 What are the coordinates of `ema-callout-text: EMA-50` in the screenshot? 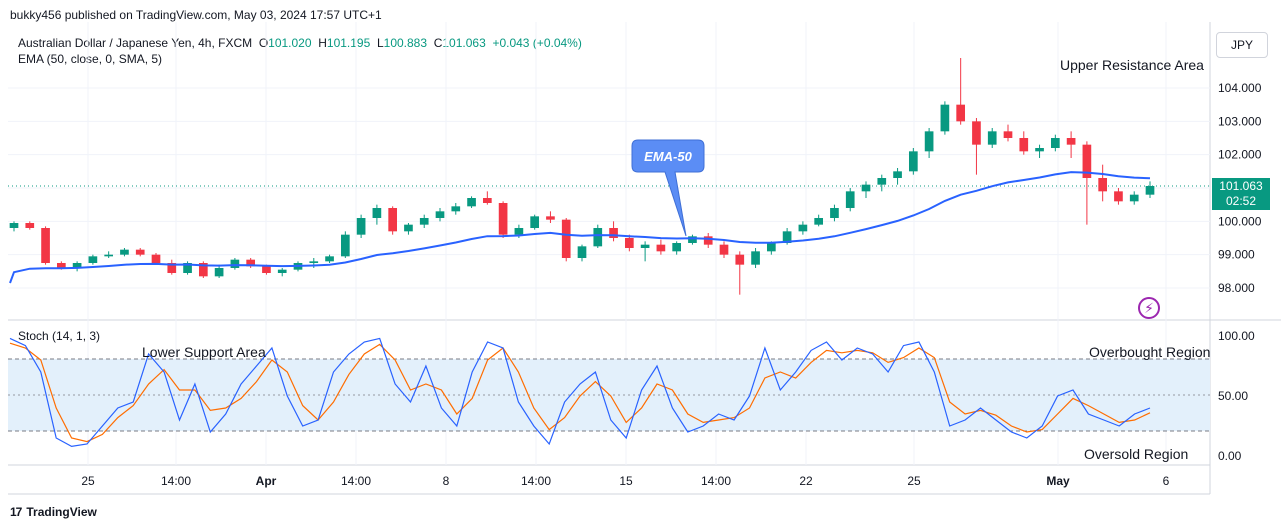 It's located at (668, 156).